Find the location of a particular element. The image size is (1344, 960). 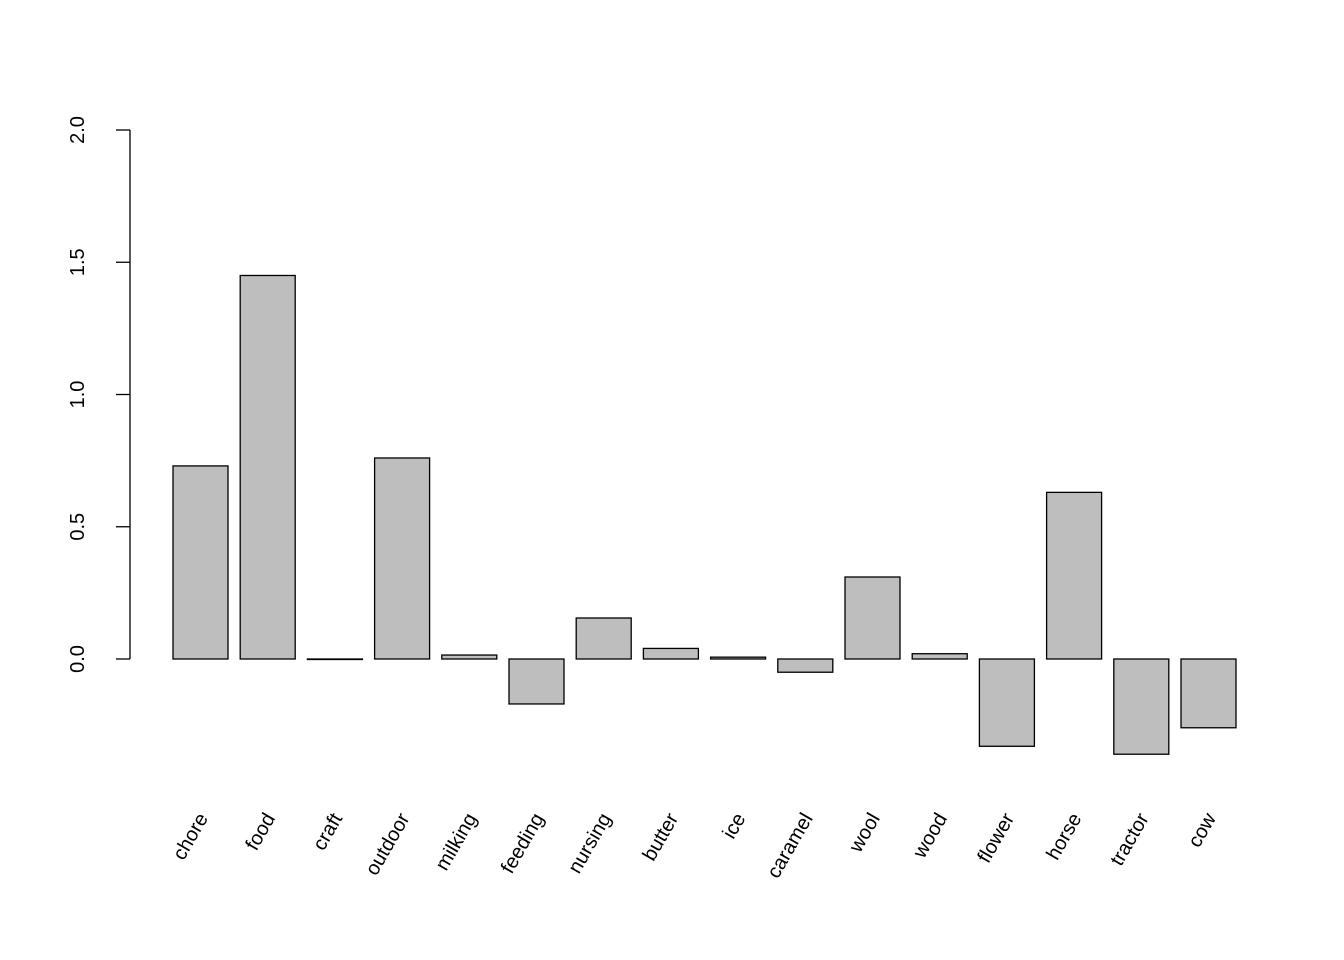

bar-caramel is located at coordinates (805, 665).